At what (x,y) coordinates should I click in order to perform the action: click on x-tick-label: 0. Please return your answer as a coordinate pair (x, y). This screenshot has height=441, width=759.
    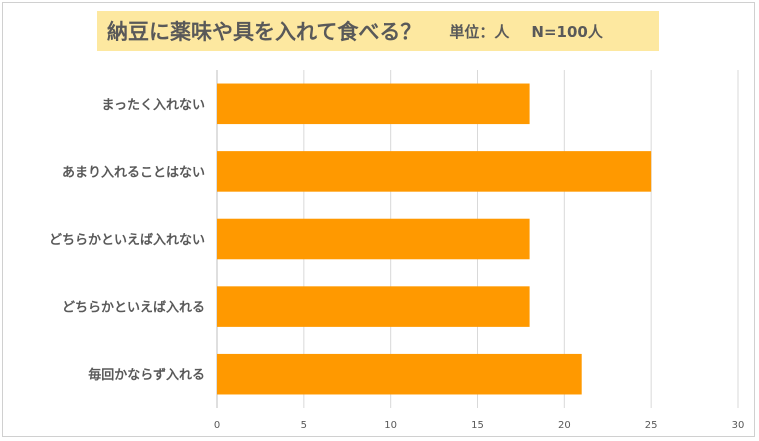
    Looking at the image, I should click on (217, 425).